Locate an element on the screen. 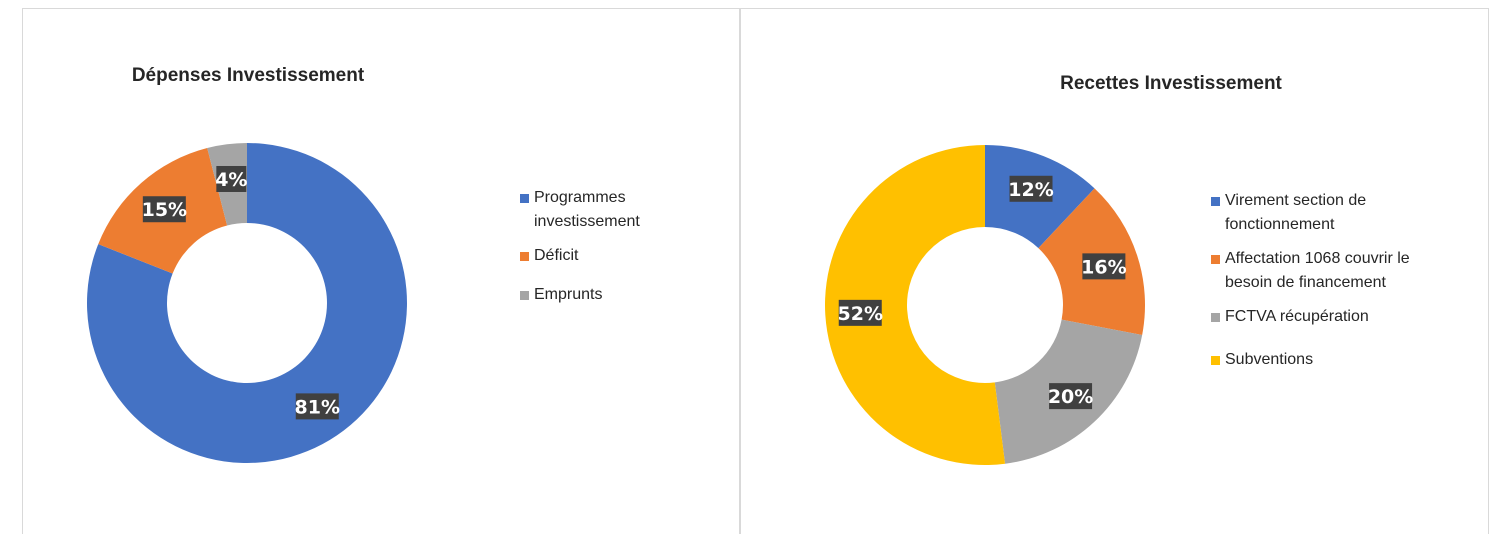  legend-label: Virement section de fonctionnement is located at coordinates (1295, 213).